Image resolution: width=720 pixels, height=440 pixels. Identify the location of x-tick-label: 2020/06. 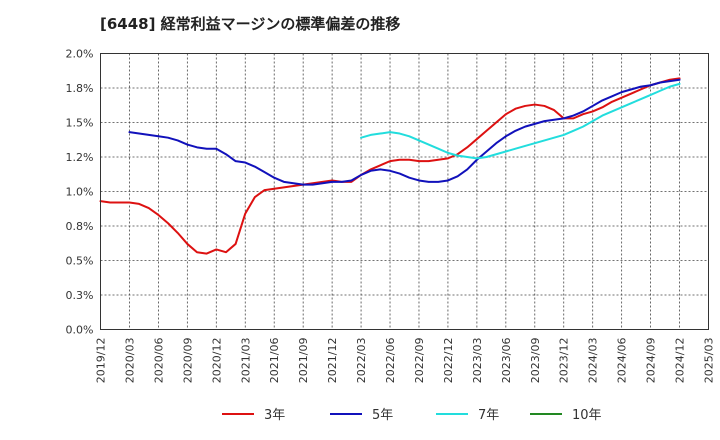
(158, 361).